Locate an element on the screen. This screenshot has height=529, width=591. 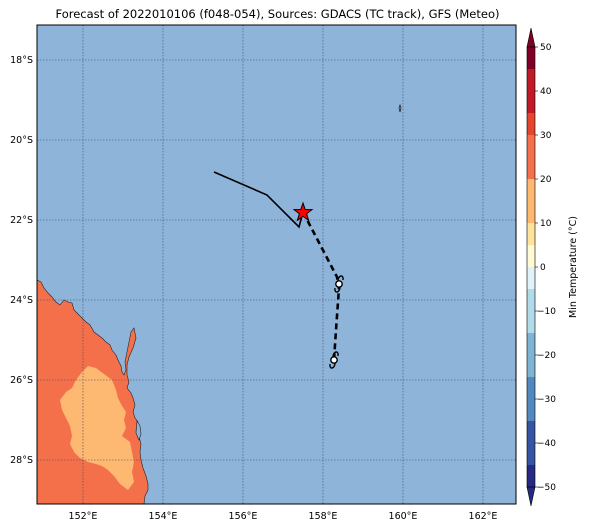
lon-label: 162°E is located at coordinates (483, 516).